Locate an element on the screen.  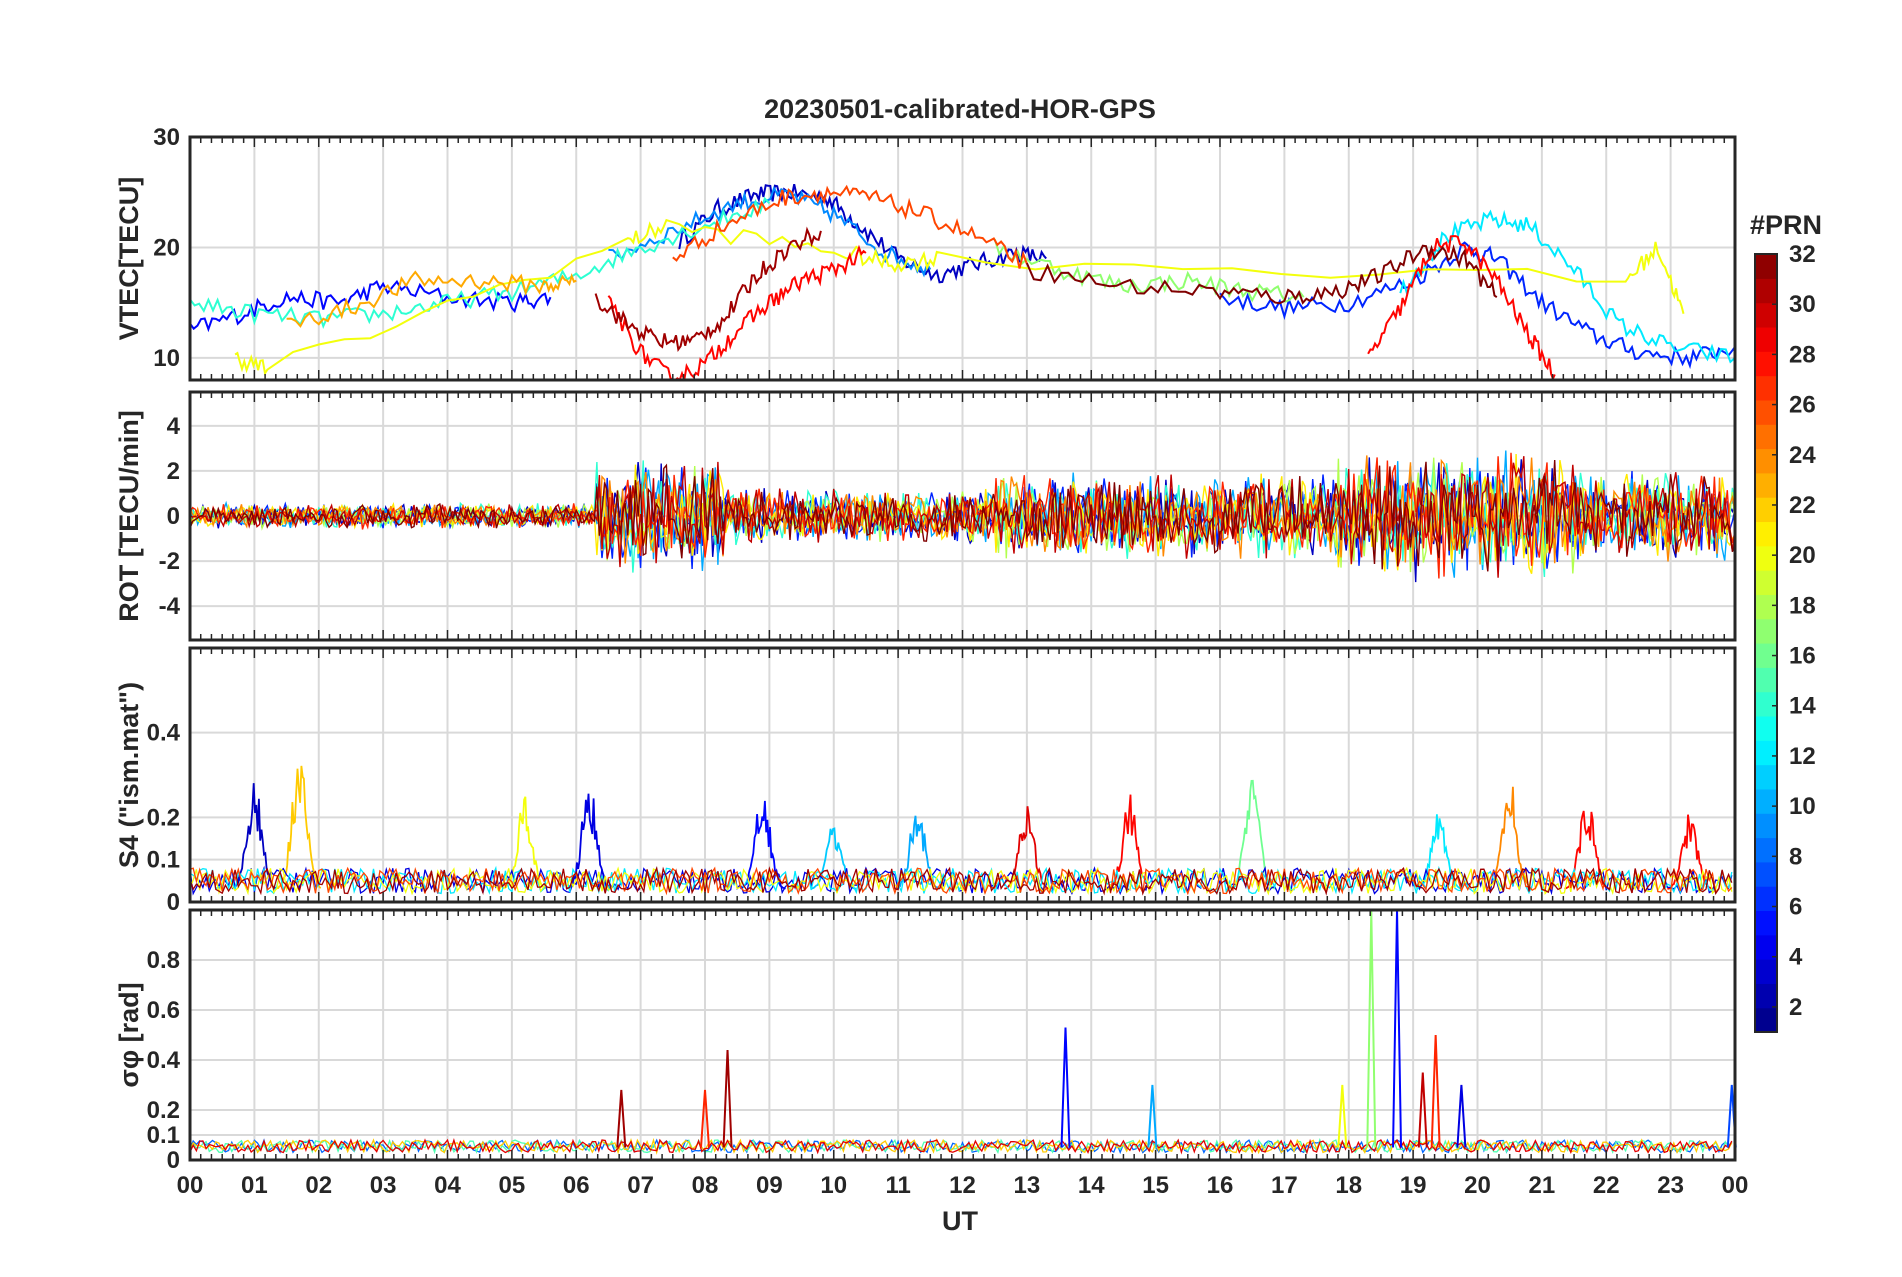
x-tick-label: 17 is located at coordinates (1284, 1185).